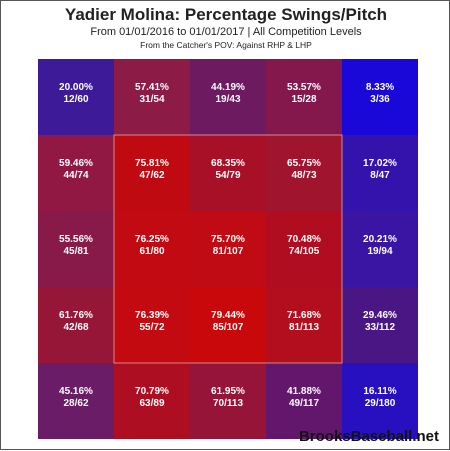  What do you see at coordinates (304, 163) in the screenshot?
I see `cell-percent-label: 65.75%` at bounding box center [304, 163].